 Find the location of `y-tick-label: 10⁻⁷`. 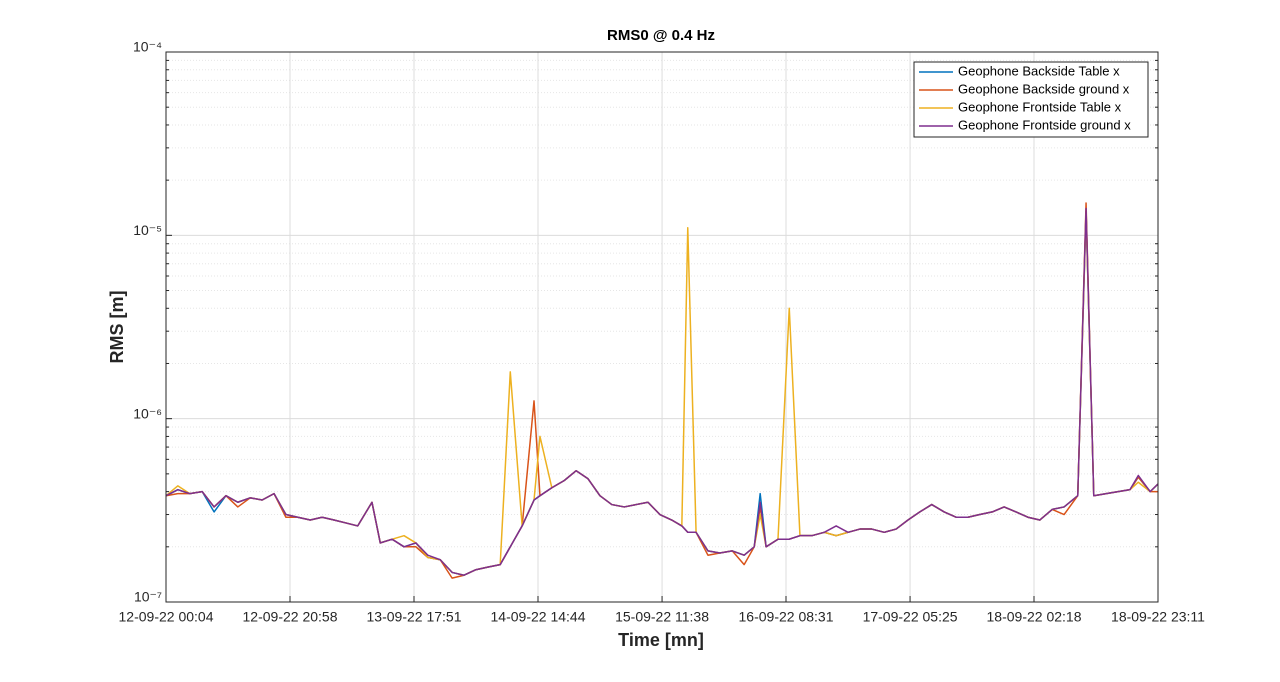

y-tick-label: 10⁻⁷ is located at coordinates (148, 597).